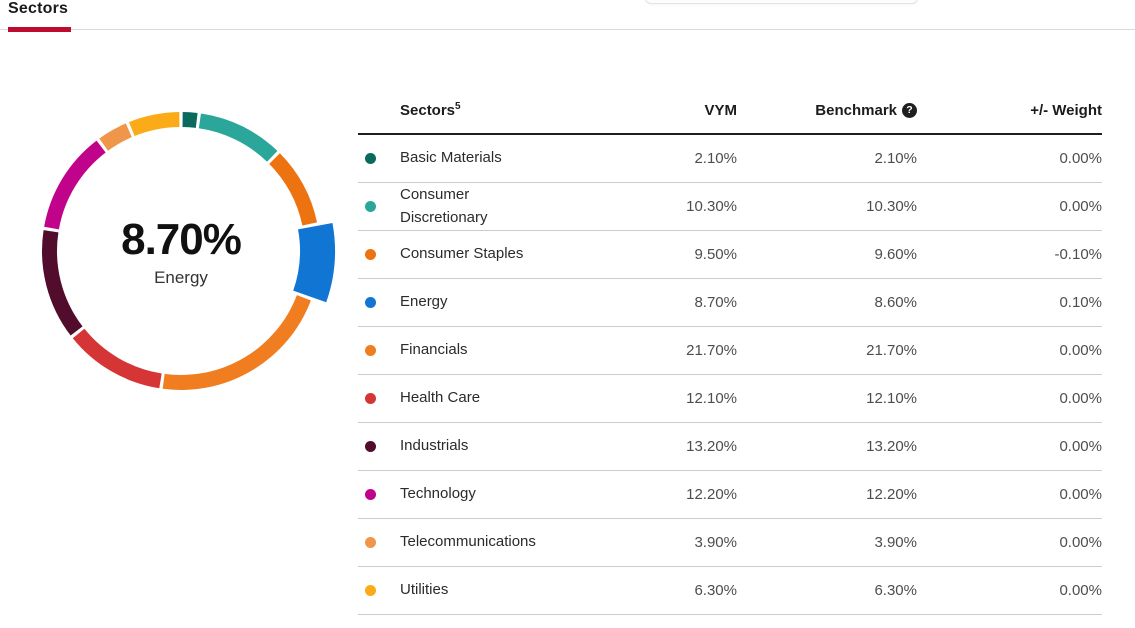  I want to click on table-row: Health Care 12.10% 12.10% 0.00%, so click(730, 399).